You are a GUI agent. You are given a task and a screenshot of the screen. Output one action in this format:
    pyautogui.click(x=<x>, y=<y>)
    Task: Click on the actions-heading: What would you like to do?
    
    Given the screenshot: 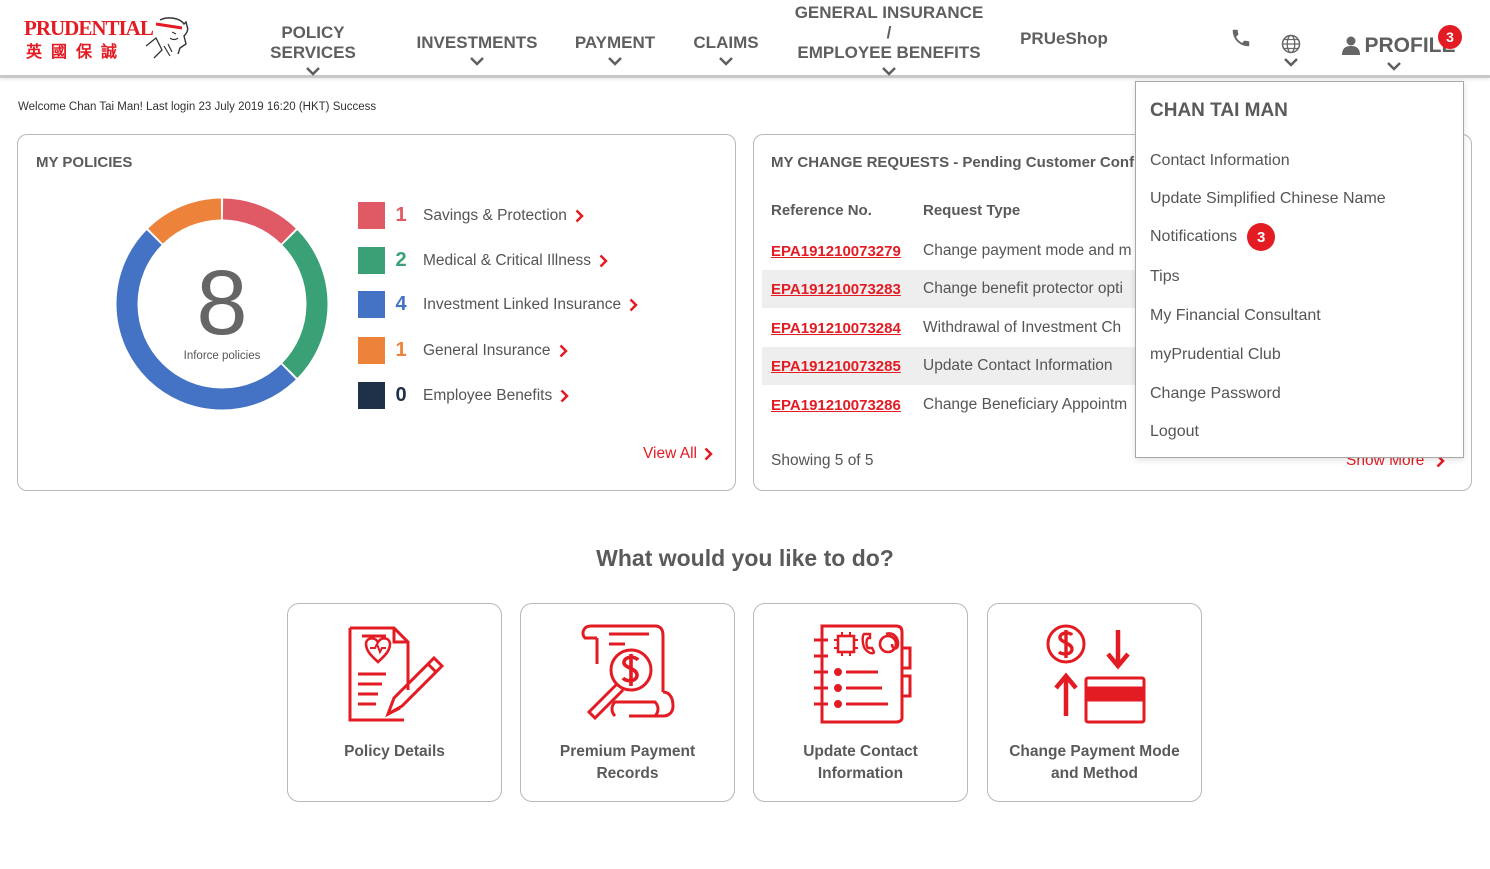 What is the action you would take?
    pyautogui.click(x=745, y=558)
    